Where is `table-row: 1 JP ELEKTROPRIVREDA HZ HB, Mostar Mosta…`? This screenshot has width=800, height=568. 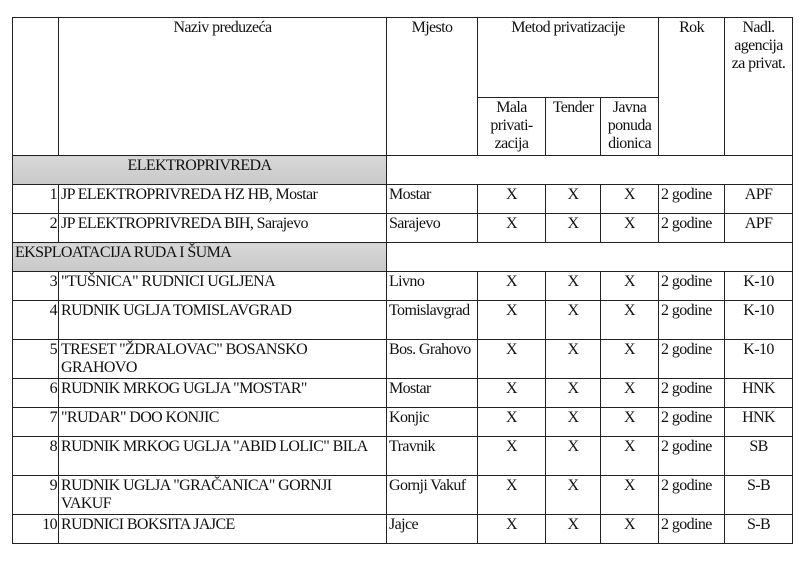 table-row: 1 JP ELEKTROPRIVREDA HZ HB, Mostar Mosta… is located at coordinates (403, 199).